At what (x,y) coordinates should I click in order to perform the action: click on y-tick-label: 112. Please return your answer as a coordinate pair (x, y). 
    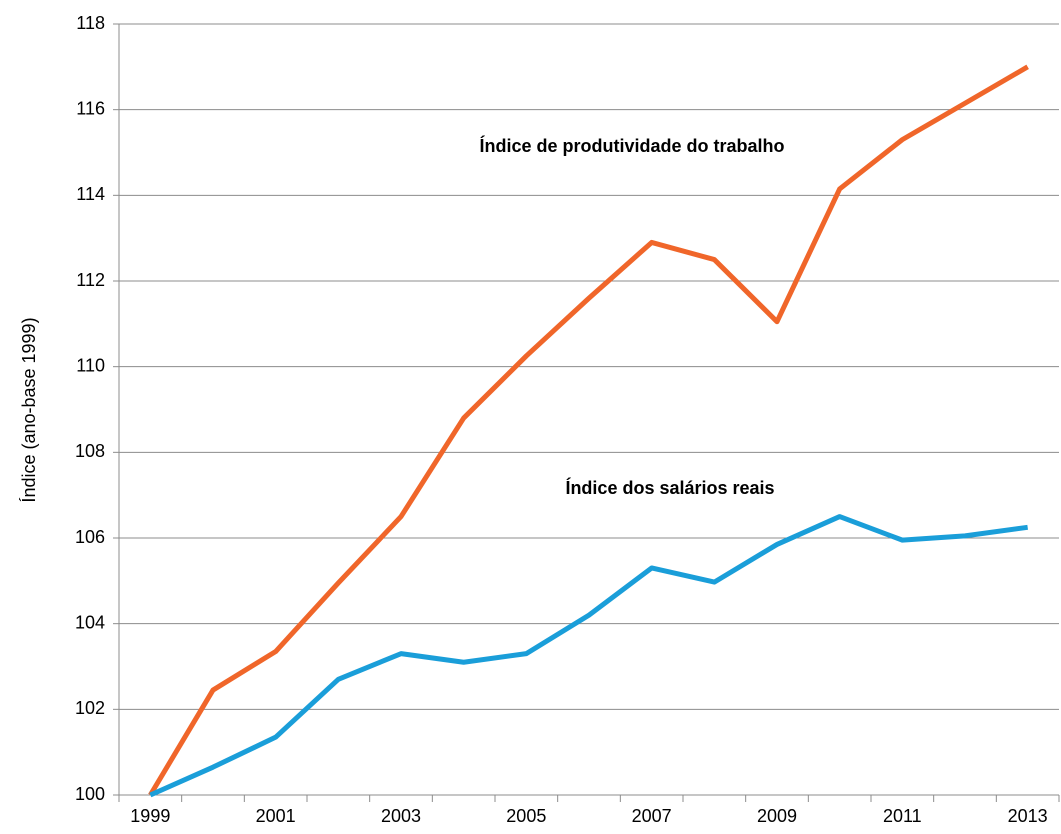
    Looking at the image, I should click on (90, 280).